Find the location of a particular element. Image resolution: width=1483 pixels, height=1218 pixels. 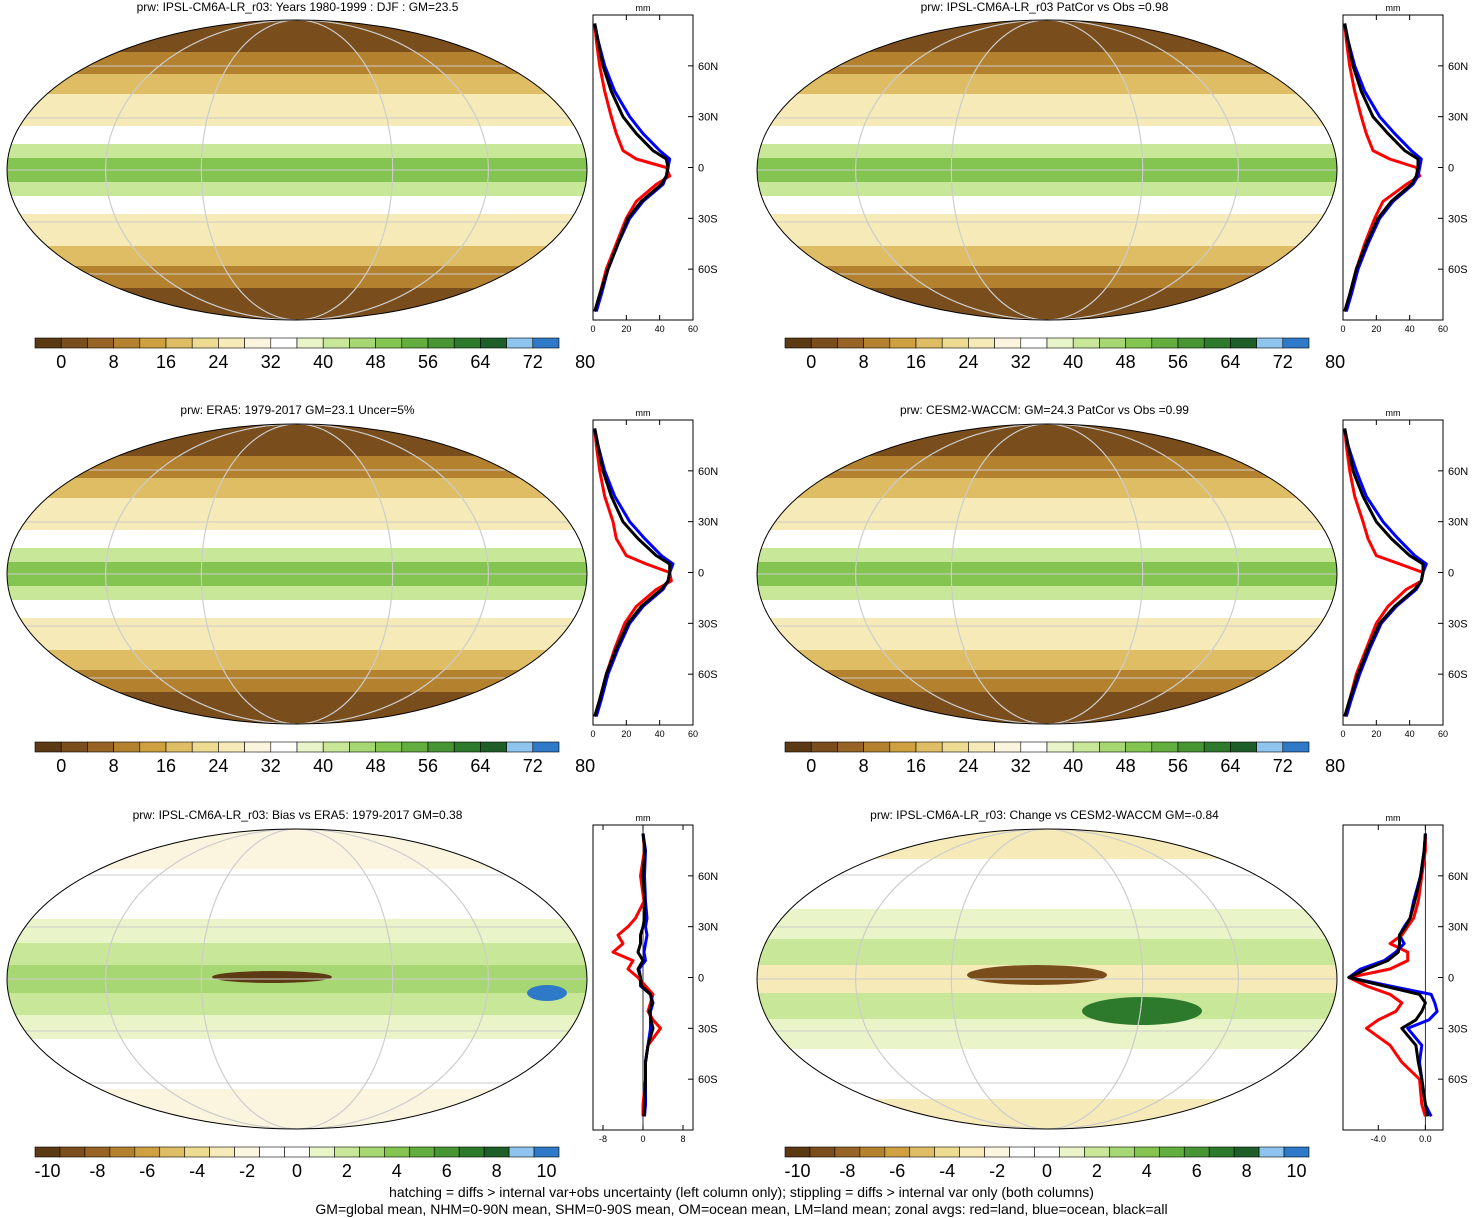

panel-4-map is located at coordinates (1047, 574).